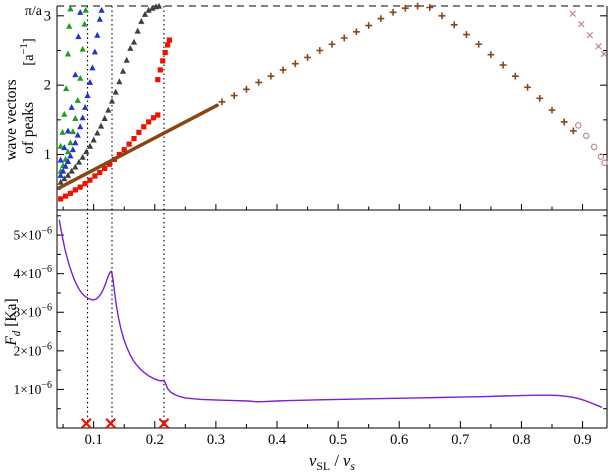 This screenshot has height=475, width=615. I want to click on y-tick-label-bottom: 3×10⁻⁶, so click(33, 311).